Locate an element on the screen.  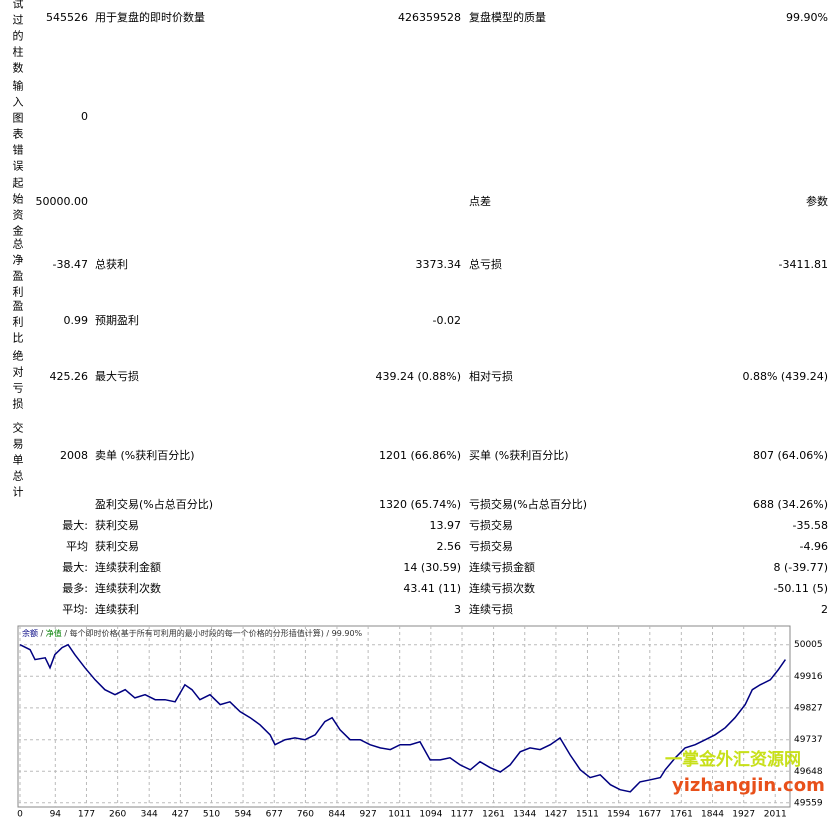
row-value: 0 is located at coordinates (84, 116).